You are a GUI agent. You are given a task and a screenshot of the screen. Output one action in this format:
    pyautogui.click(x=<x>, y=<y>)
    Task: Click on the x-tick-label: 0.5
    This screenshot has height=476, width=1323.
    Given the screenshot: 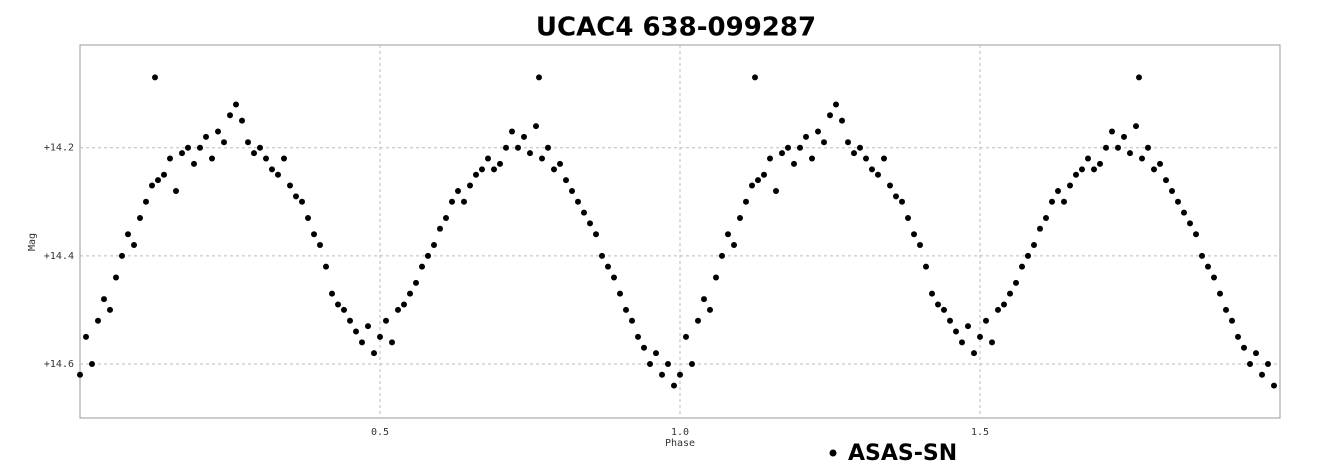 What is the action you would take?
    pyautogui.click(x=380, y=432)
    